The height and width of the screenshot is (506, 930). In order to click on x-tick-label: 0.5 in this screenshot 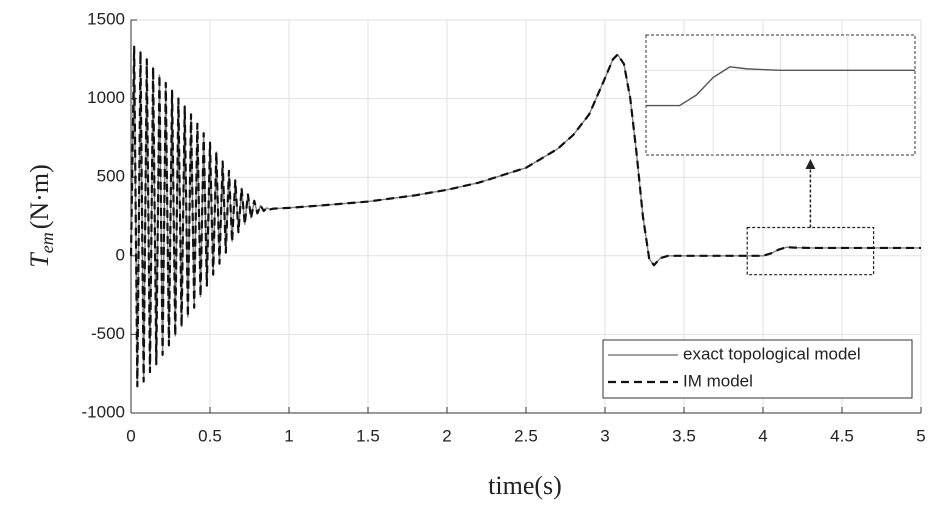, I will do `click(210, 435)`.